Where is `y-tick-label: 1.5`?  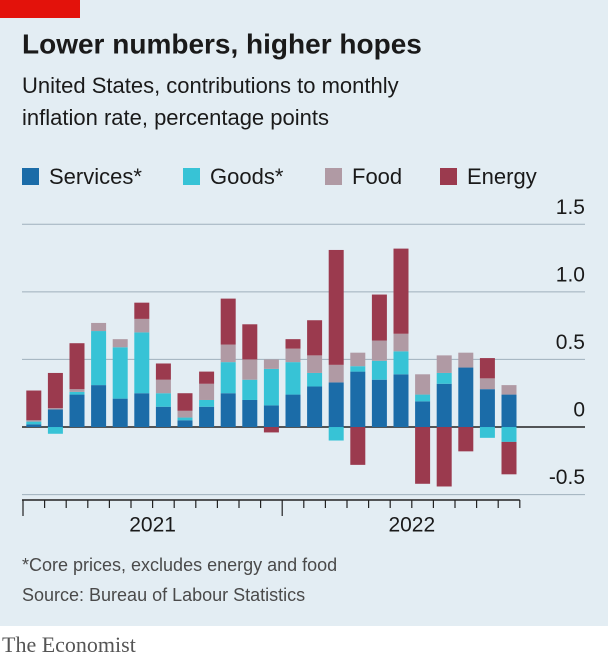
y-tick-label: 1.5 is located at coordinates (570, 207).